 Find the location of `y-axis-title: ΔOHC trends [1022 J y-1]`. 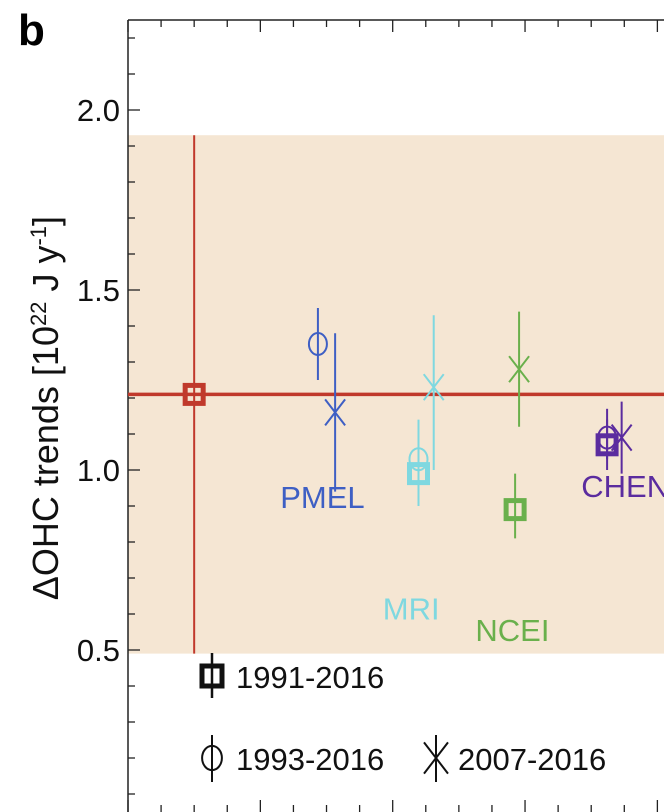

y-axis-title: ΔOHC trends [1022 J y-1] is located at coordinates (45, 408).